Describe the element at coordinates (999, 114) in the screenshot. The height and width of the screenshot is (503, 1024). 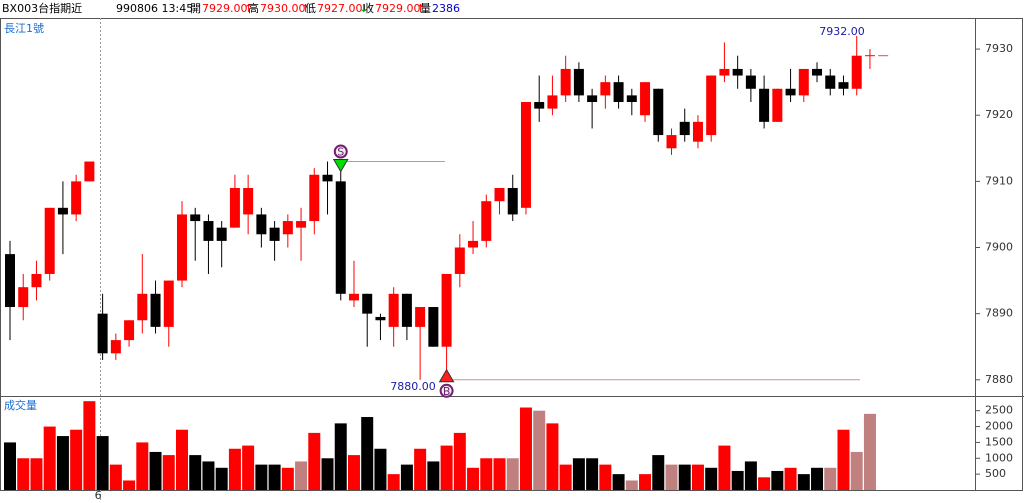
I see `y-tick-label: 7920` at that location.